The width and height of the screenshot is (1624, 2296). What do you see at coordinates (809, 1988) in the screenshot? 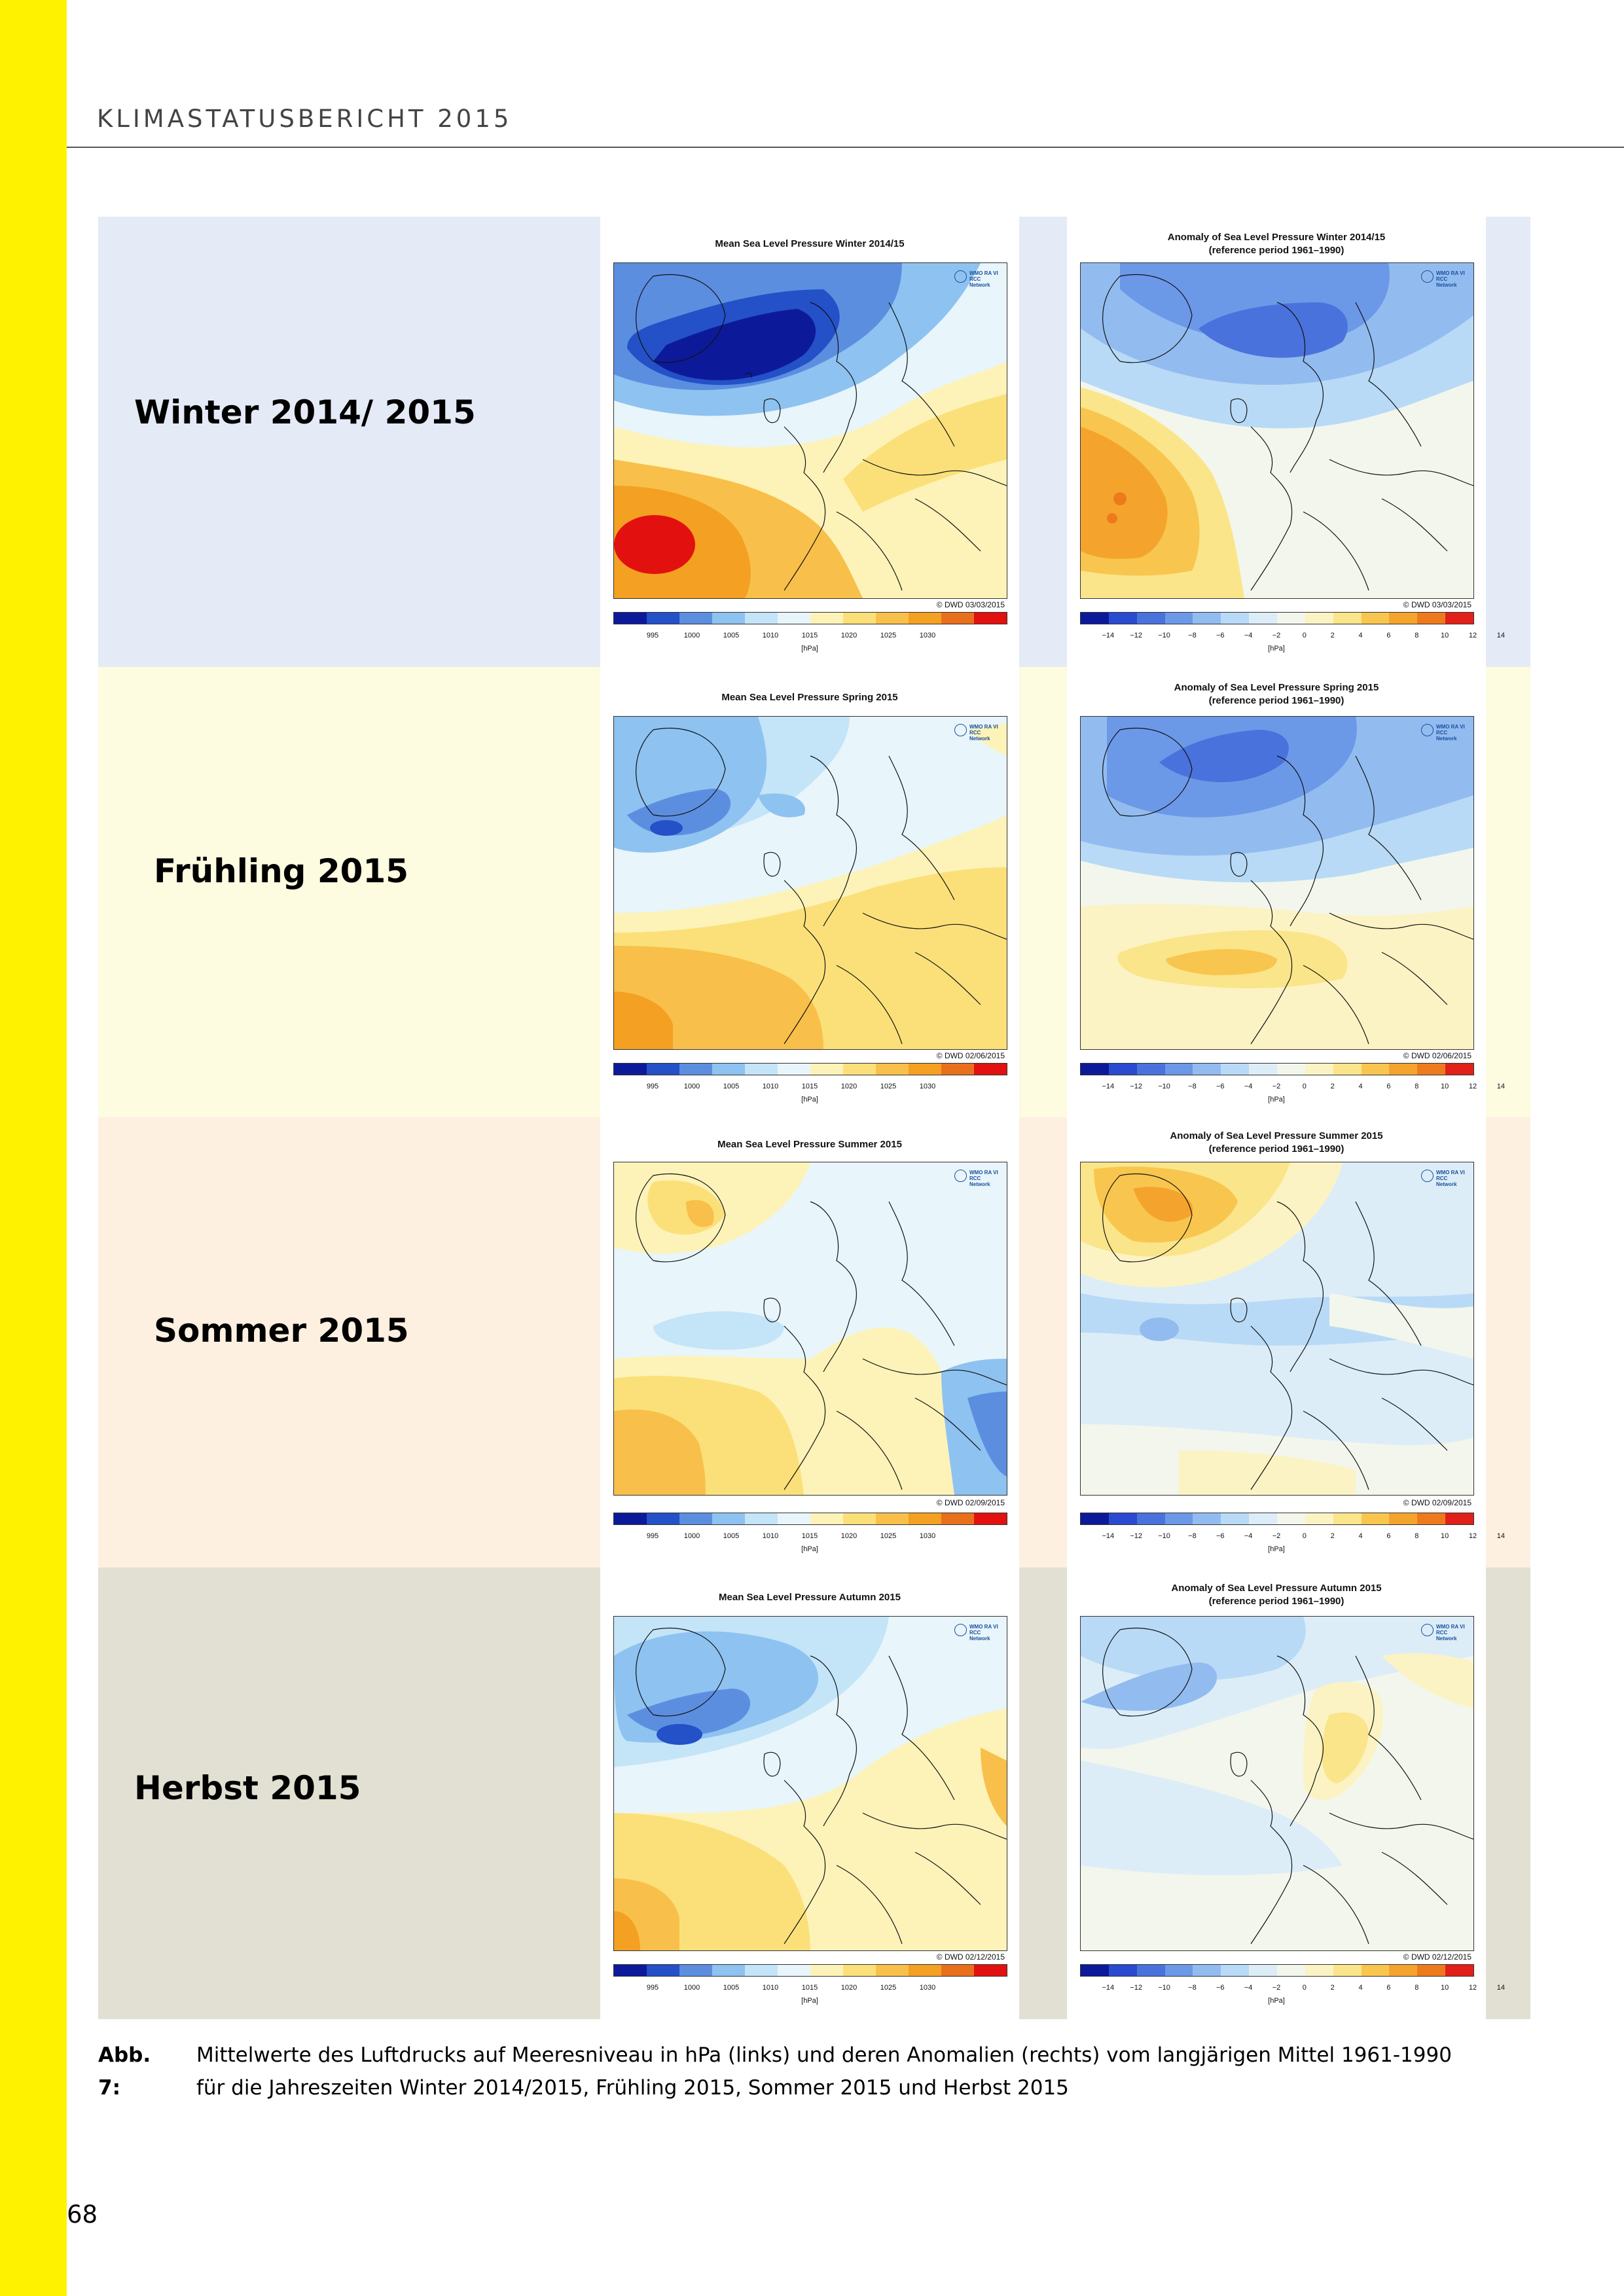
I see `tick-label: 1015` at bounding box center [809, 1988].